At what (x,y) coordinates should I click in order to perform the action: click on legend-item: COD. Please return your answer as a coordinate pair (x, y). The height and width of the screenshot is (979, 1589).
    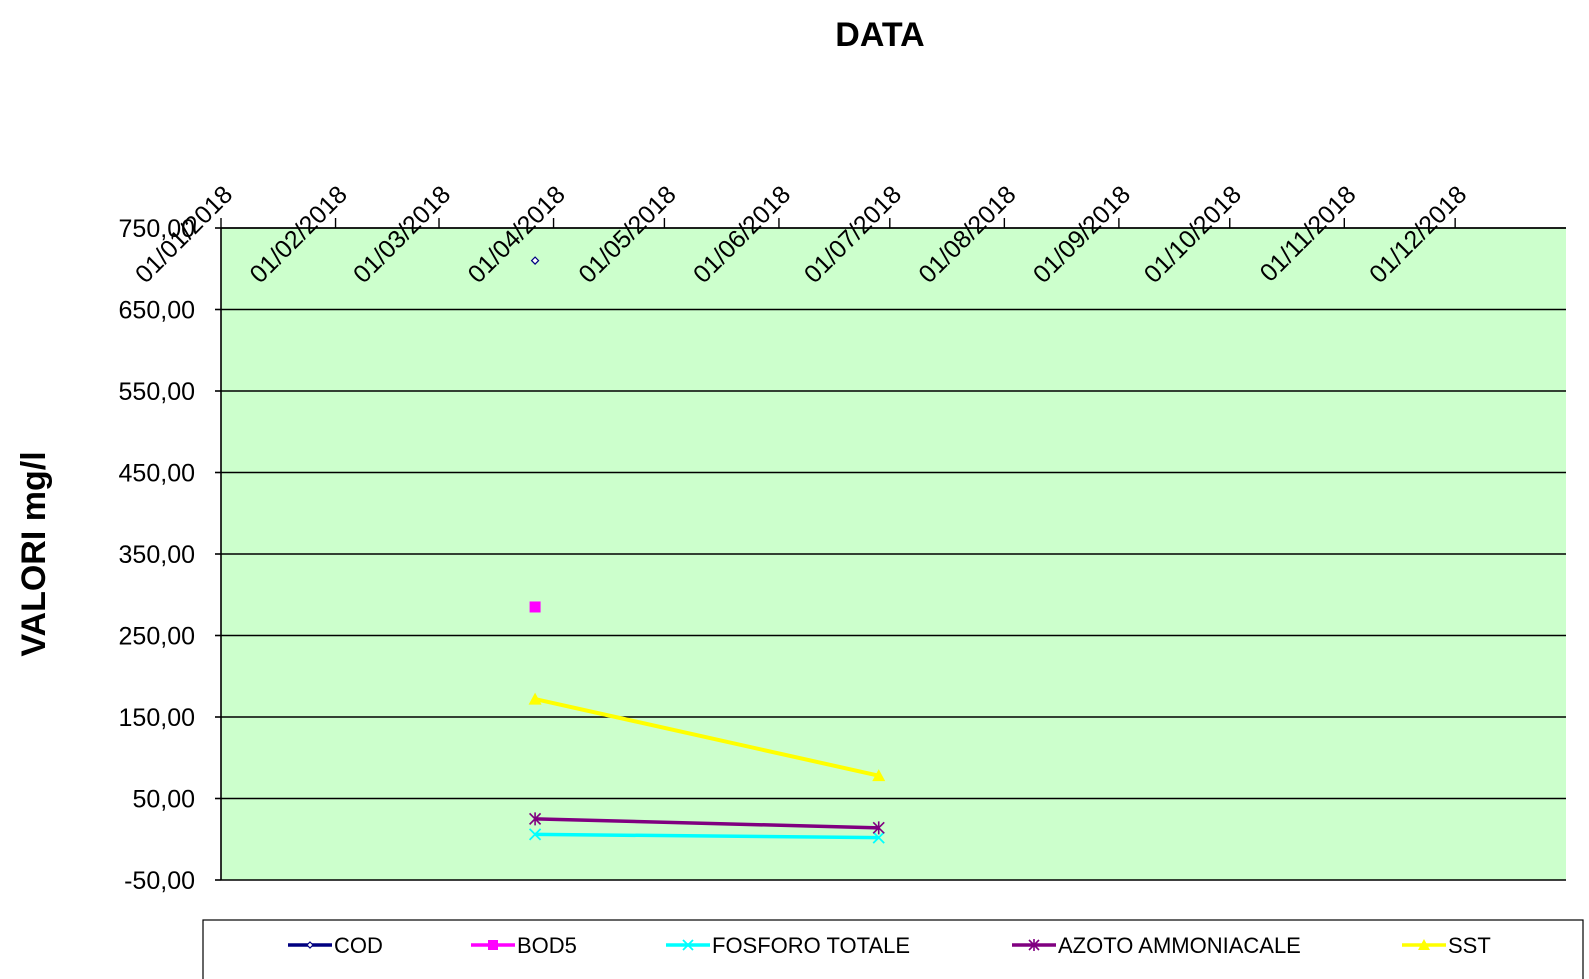
    Looking at the image, I should click on (335, 945).